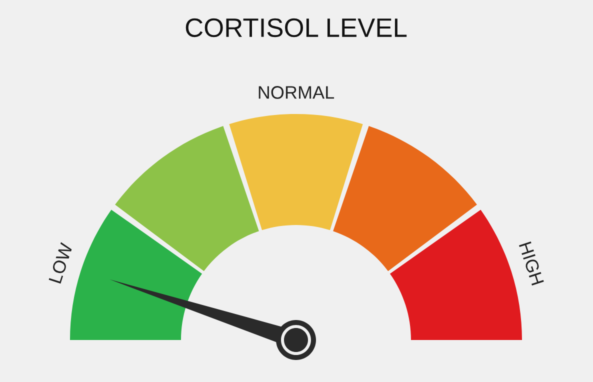 The width and height of the screenshot is (593, 382). I want to click on slice-label: LOW, so click(60, 263).